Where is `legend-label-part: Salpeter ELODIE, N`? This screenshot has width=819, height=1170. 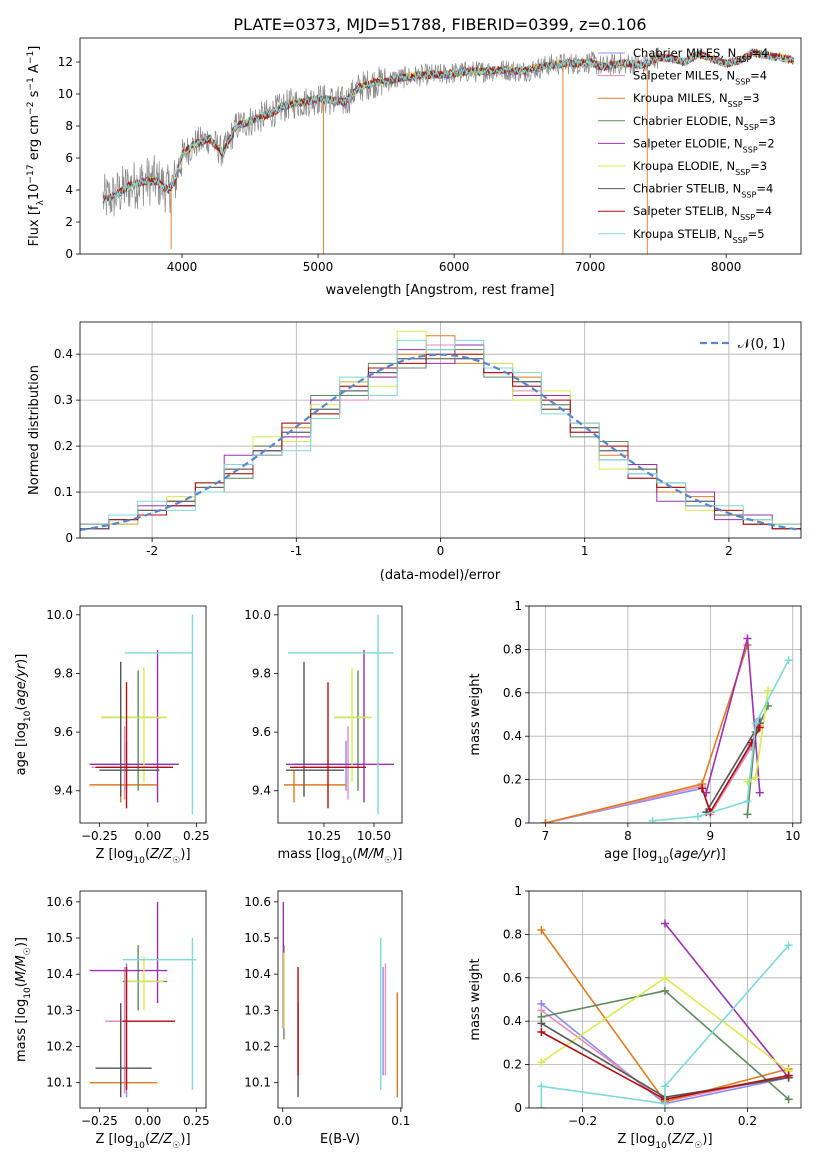
legend-label-part: Salpeter ELODIE, N is located at coordinates (688, 143).